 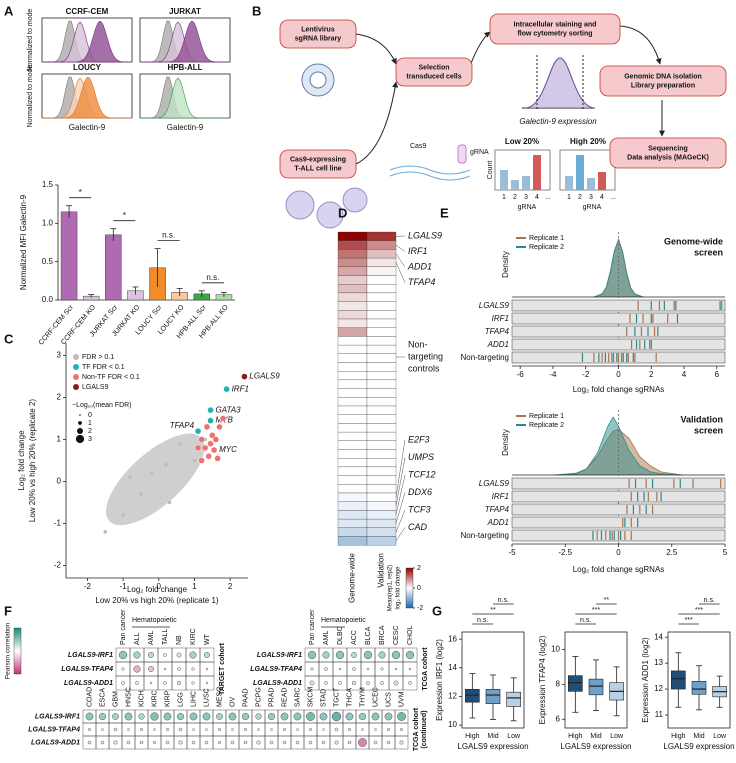 I want to click on legend-swatch, so click(x=76, y=367).